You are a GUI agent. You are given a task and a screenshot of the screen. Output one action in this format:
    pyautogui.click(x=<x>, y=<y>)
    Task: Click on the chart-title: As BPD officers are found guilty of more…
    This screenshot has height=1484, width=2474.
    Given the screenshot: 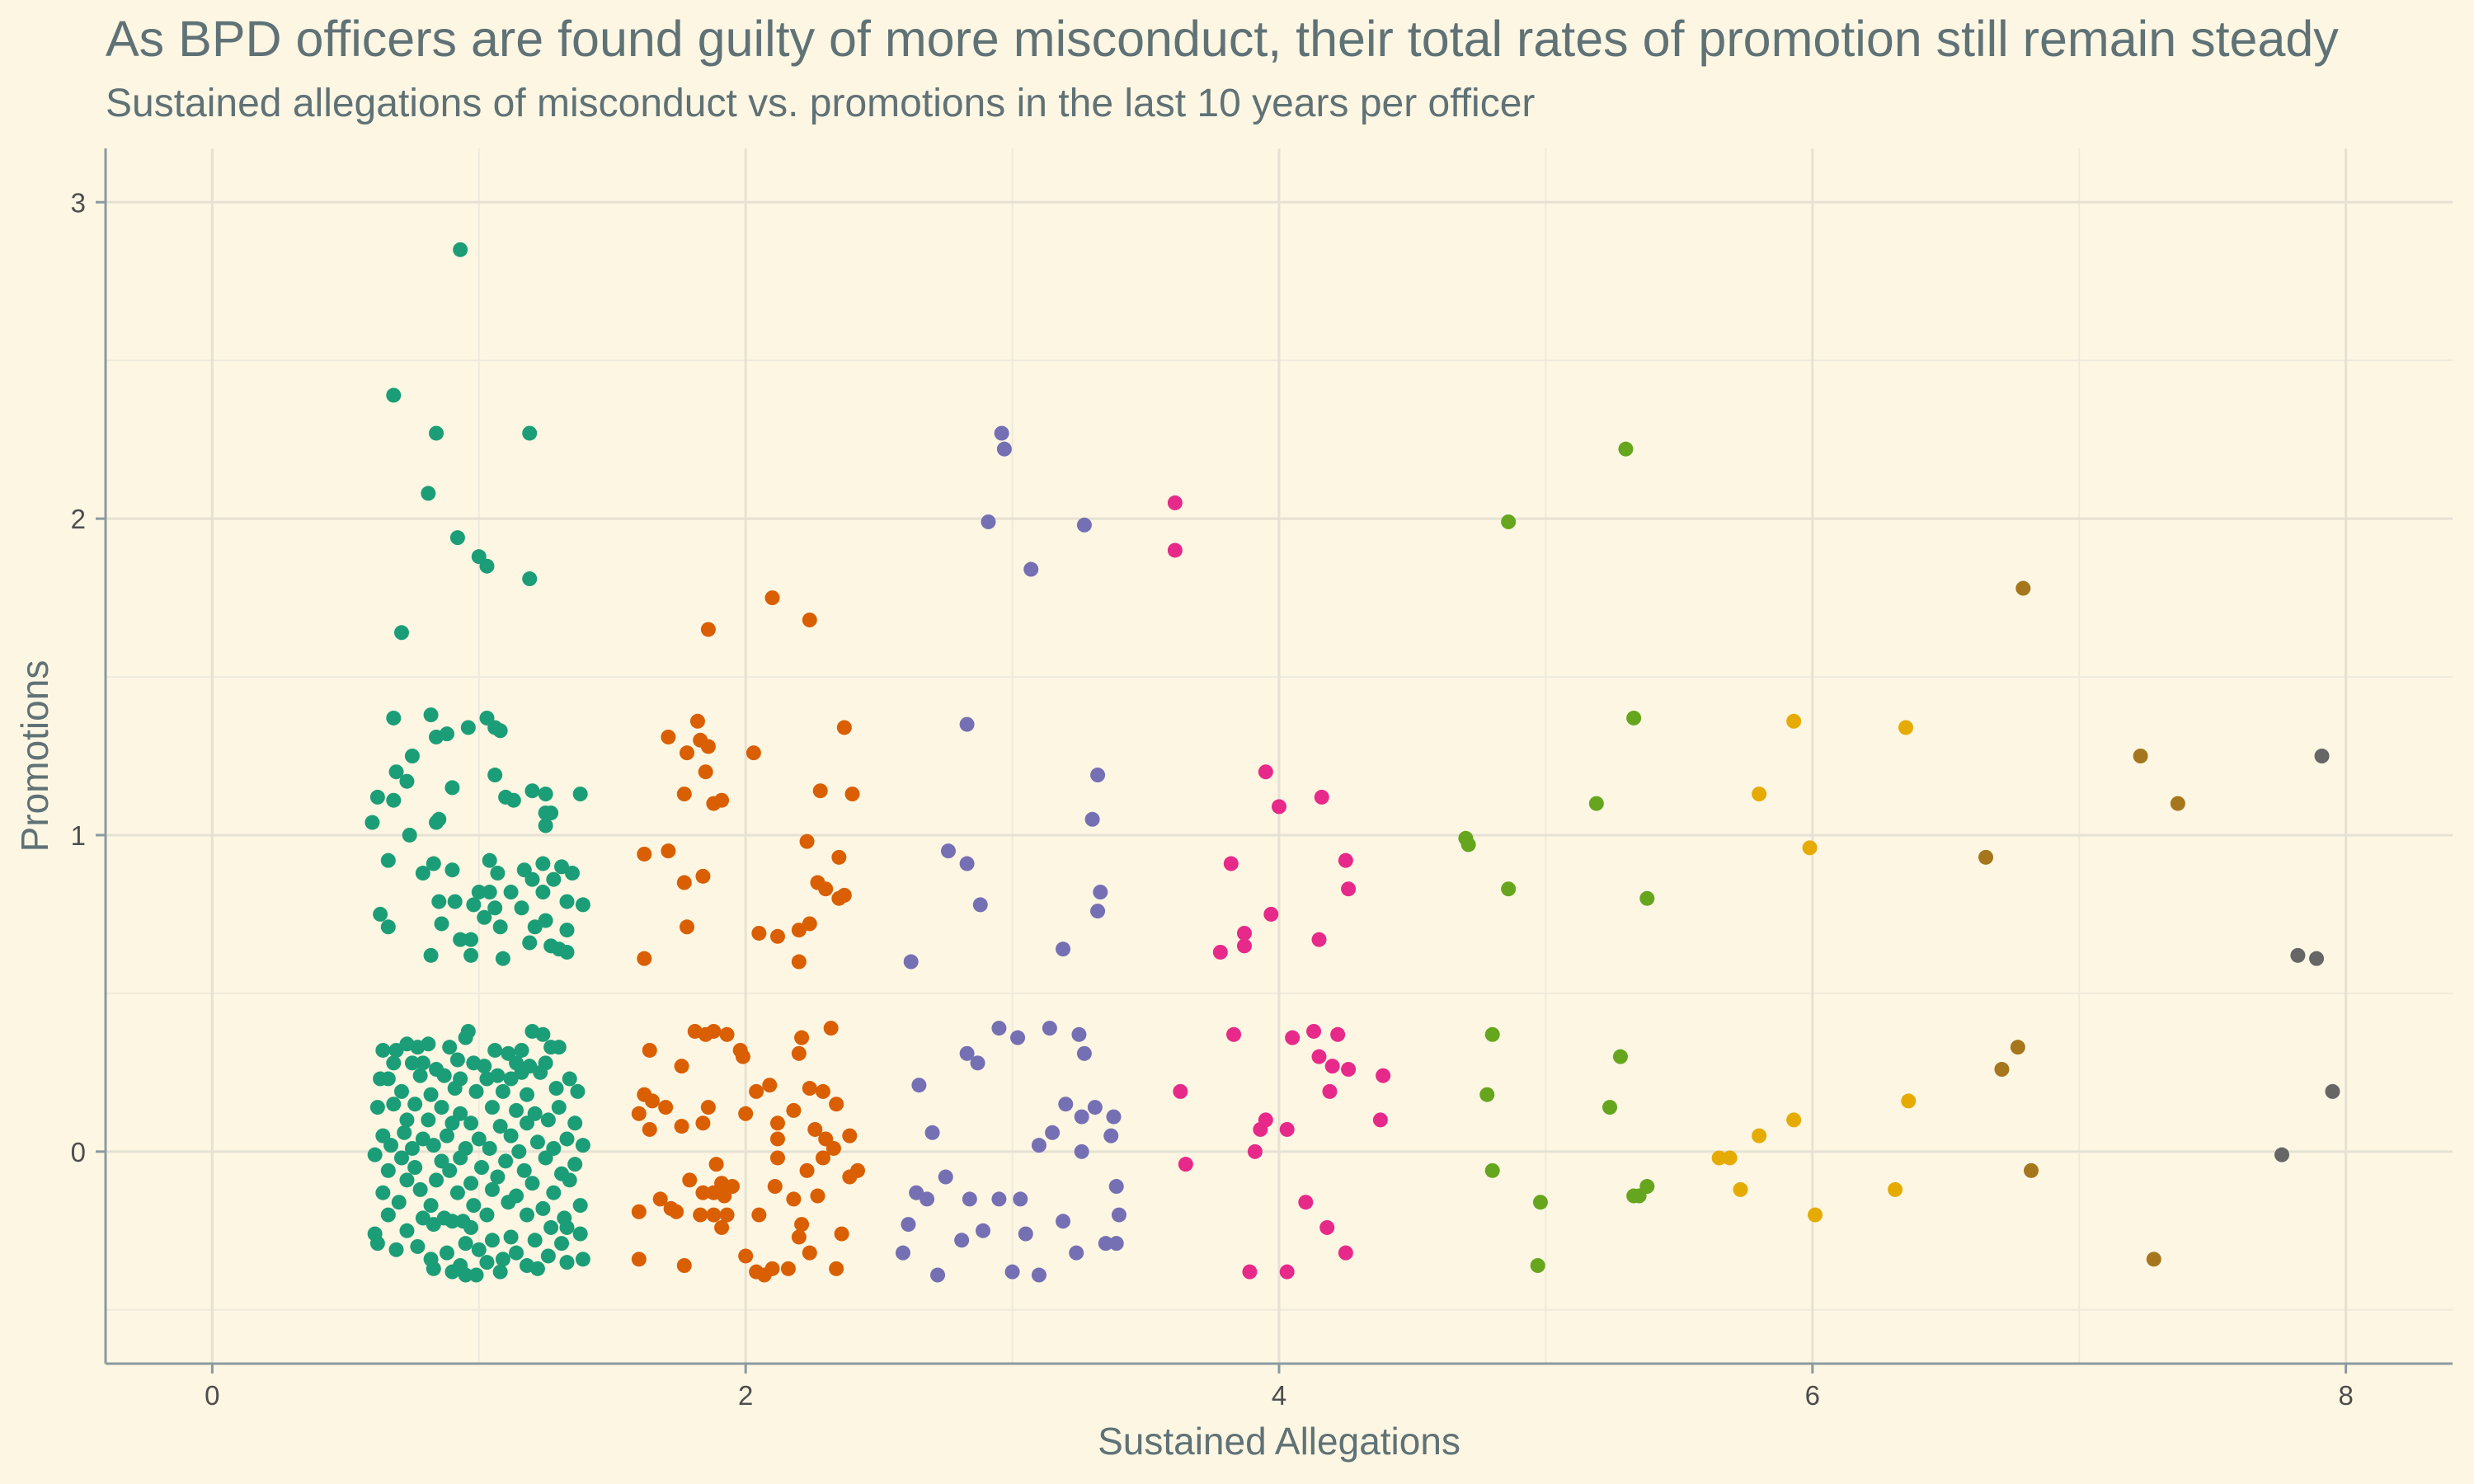 What is the action you would take?
    pyautogui.click(x=1222, y=39)
    